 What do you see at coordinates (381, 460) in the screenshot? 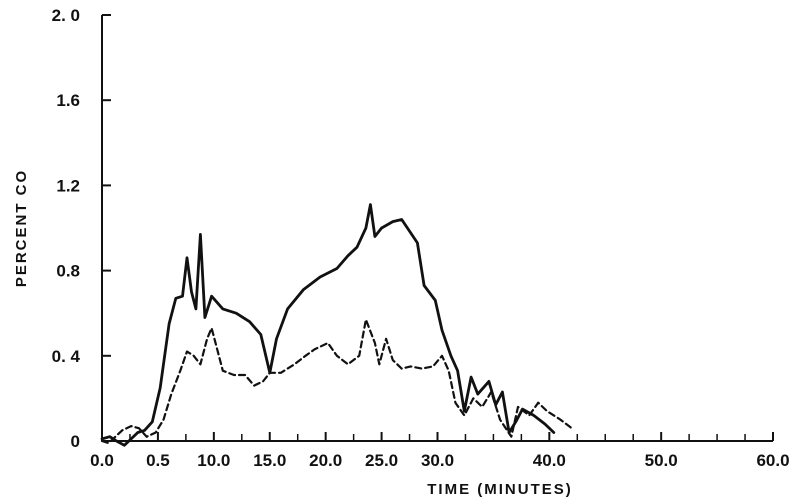
I see `x-tick-label: 25.0` at bounding box center [381, 460].